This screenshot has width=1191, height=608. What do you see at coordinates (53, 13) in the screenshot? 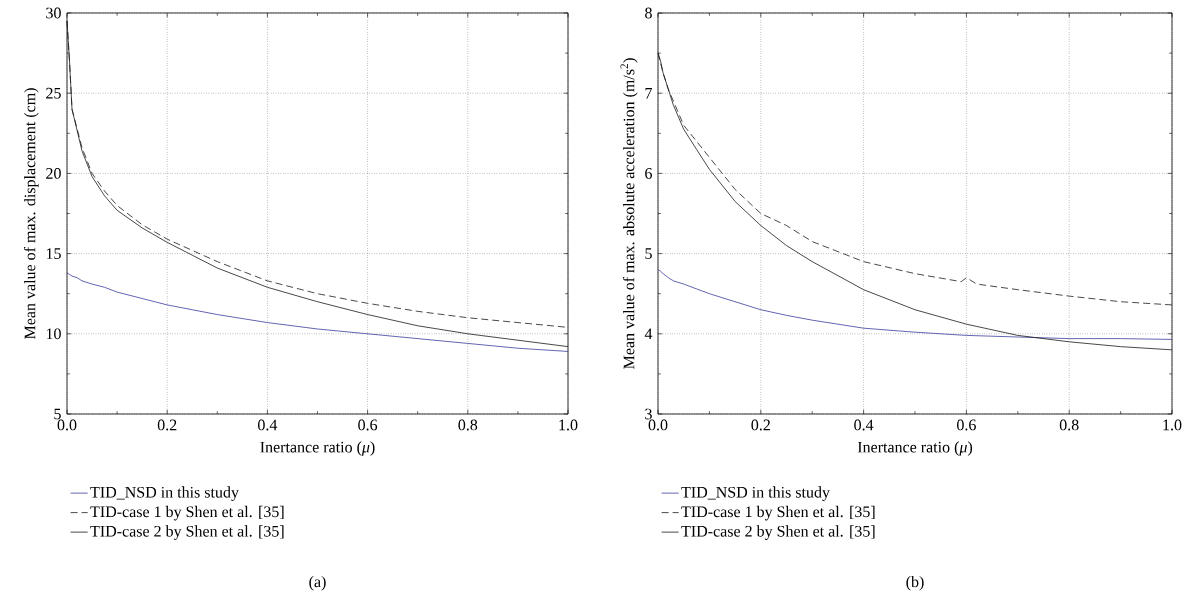
I see `y-tick-label: 30` at bounding box center [53, 13].